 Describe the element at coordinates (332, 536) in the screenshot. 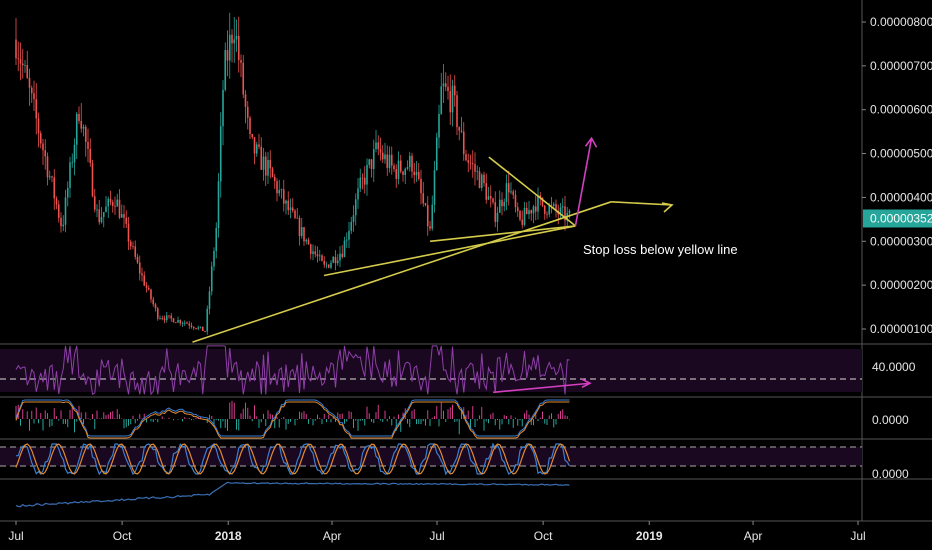

I see `time-tick-label: Apr` at that location.